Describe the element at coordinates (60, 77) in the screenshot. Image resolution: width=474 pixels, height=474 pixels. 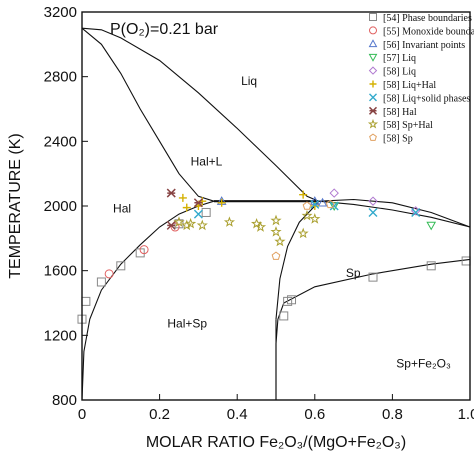
I see `y-tick-label: 2800` at that location.